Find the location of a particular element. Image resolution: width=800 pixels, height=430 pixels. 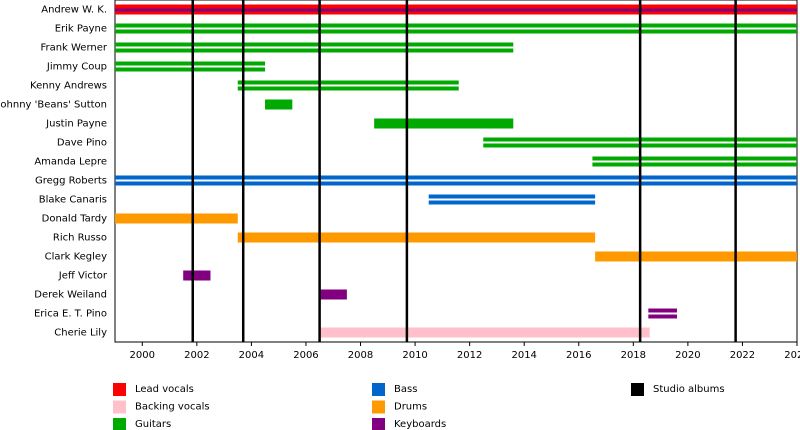

x-tick-label: 2010 is located at coordinates (414, 355).